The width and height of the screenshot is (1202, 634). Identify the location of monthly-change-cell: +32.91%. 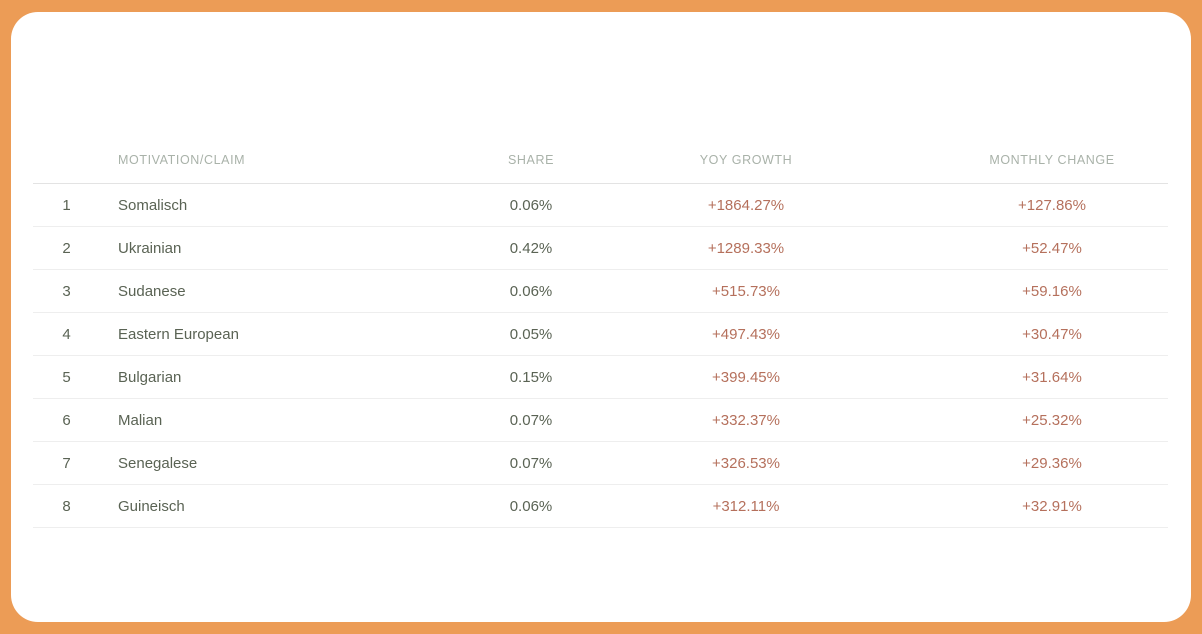
(1052, 506).